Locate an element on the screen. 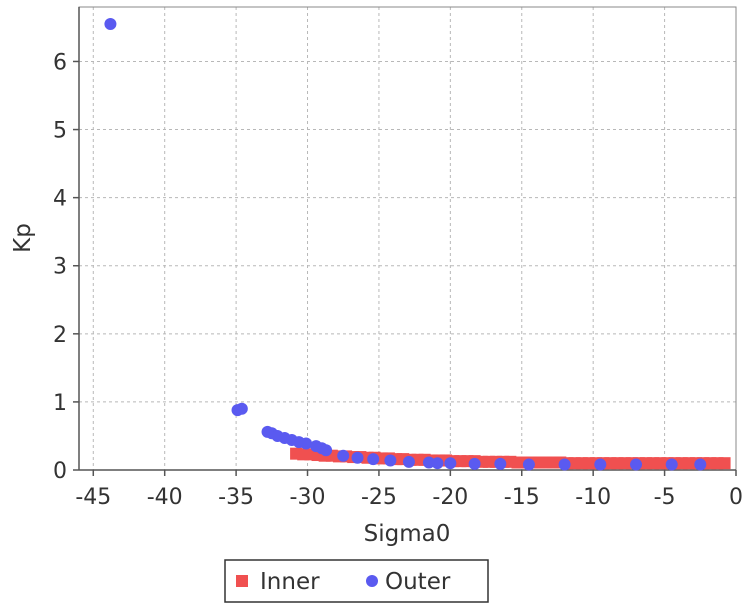 The image size is (745, 609). data-point-inner is located at coordinates (724, 463).